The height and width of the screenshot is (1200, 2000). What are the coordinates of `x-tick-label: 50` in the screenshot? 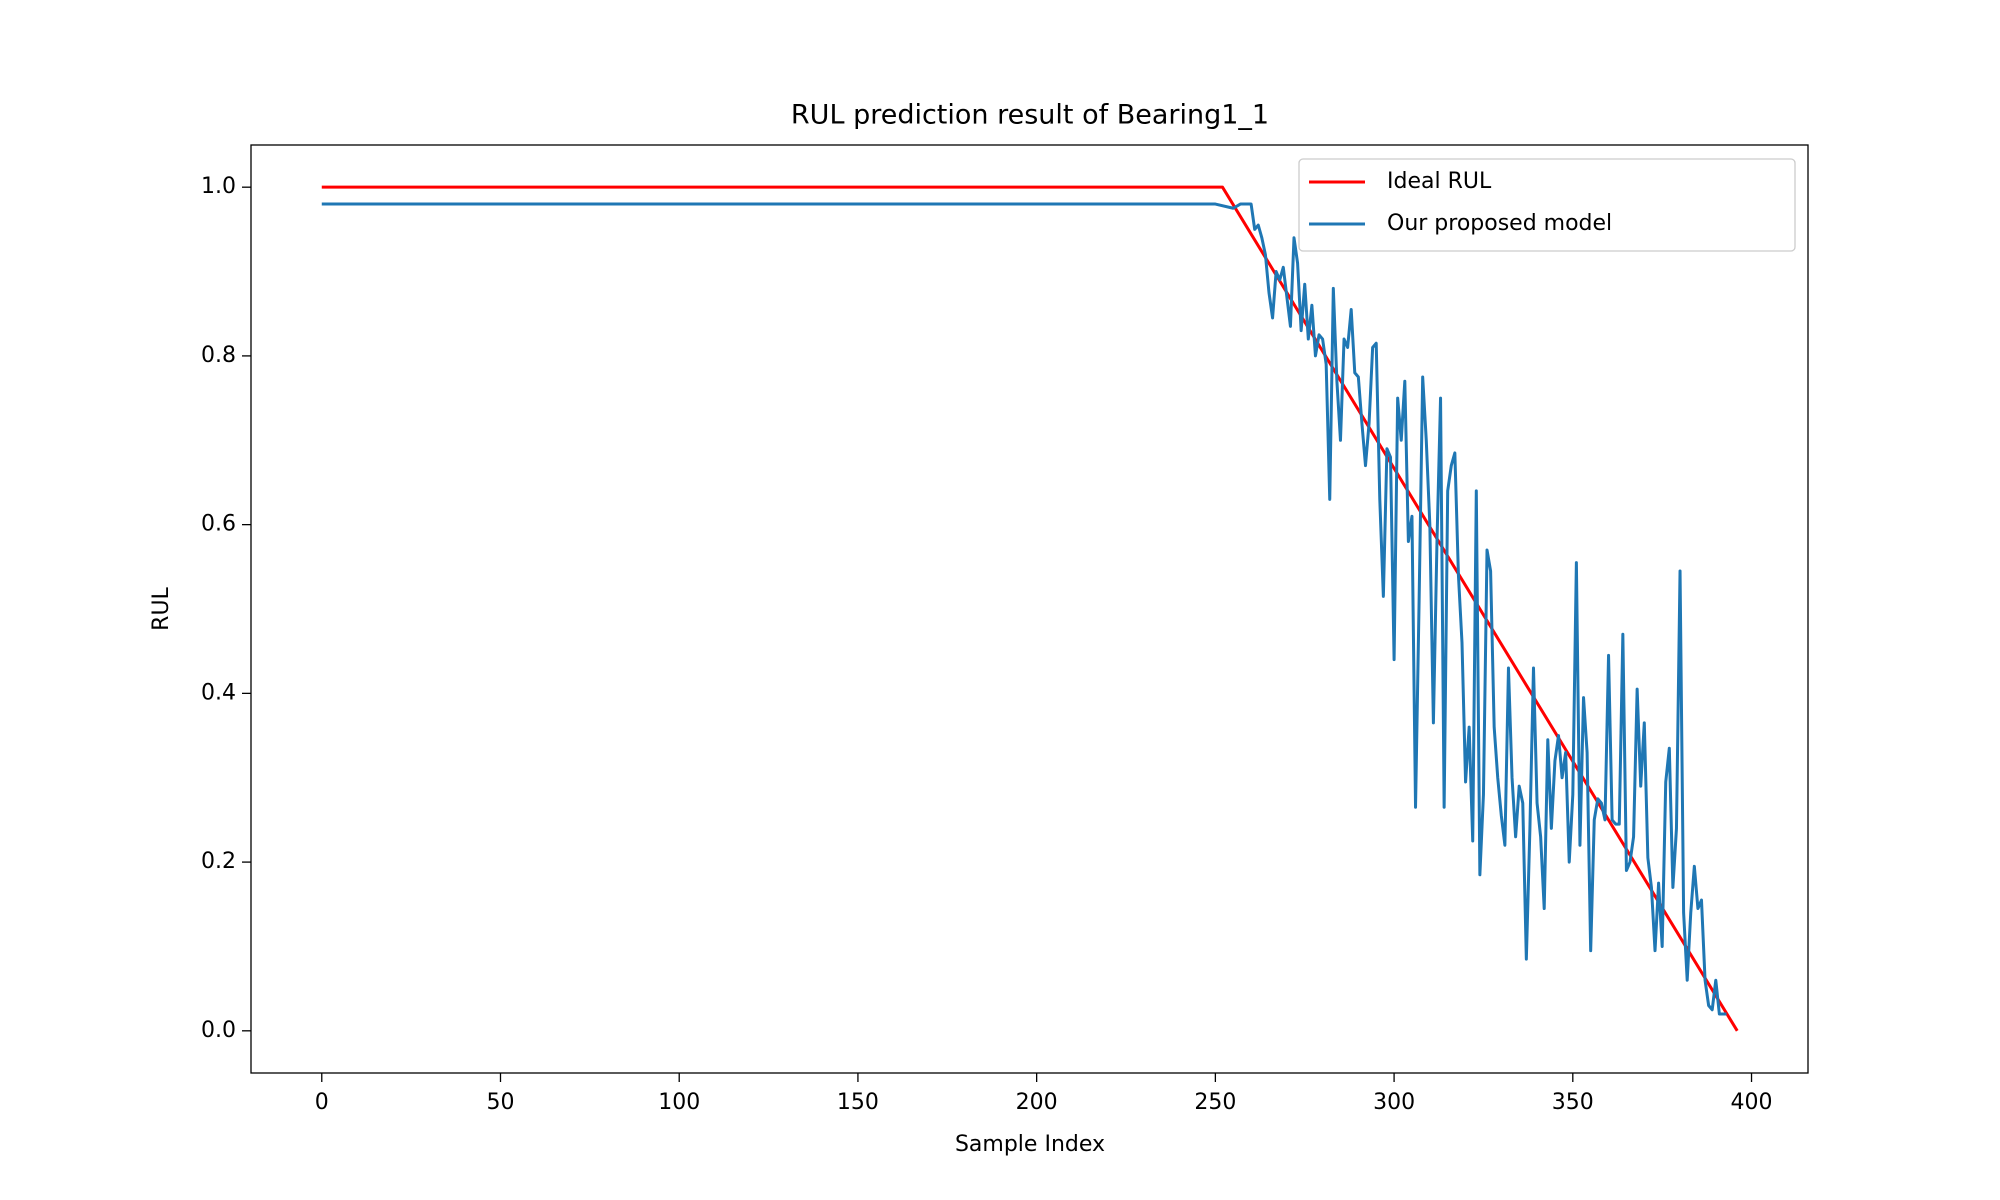 It's located at (500, 1102).